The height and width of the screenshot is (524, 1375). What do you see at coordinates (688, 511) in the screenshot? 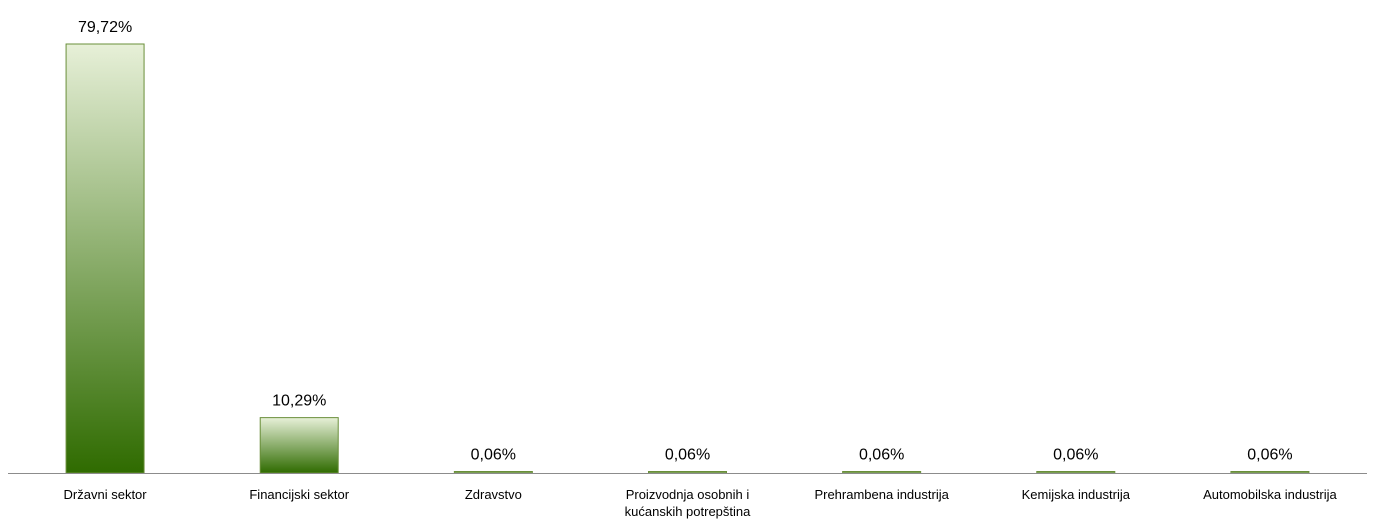
I see `x-tick-label-line: kućanskih potrepština` at bounding box center [688, 511].